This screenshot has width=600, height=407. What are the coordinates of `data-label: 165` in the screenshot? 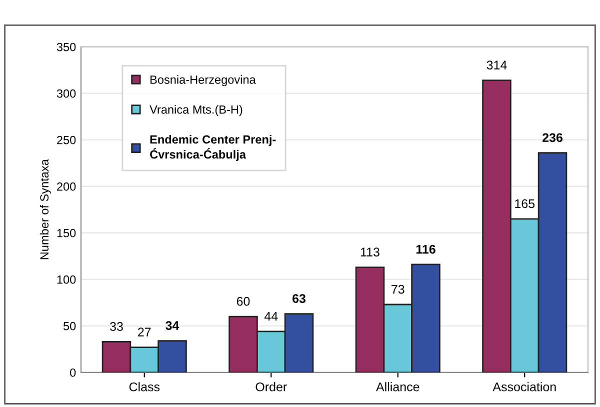 It's located at (525, 203).